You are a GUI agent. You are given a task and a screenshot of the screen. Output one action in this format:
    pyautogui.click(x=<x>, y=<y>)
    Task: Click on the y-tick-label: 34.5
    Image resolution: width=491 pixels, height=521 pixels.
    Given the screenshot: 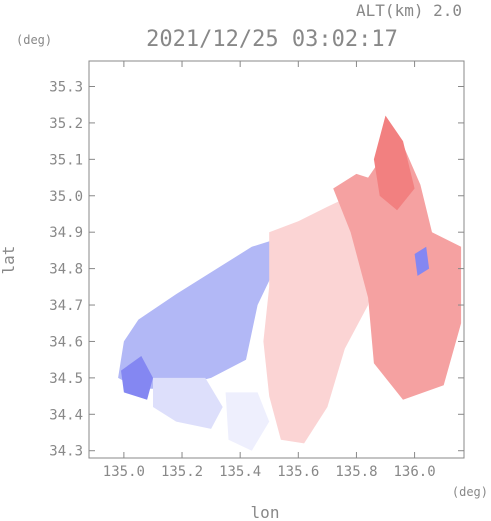 What is the action you would take?
    pyautogui.click(x=66, y=379)
    